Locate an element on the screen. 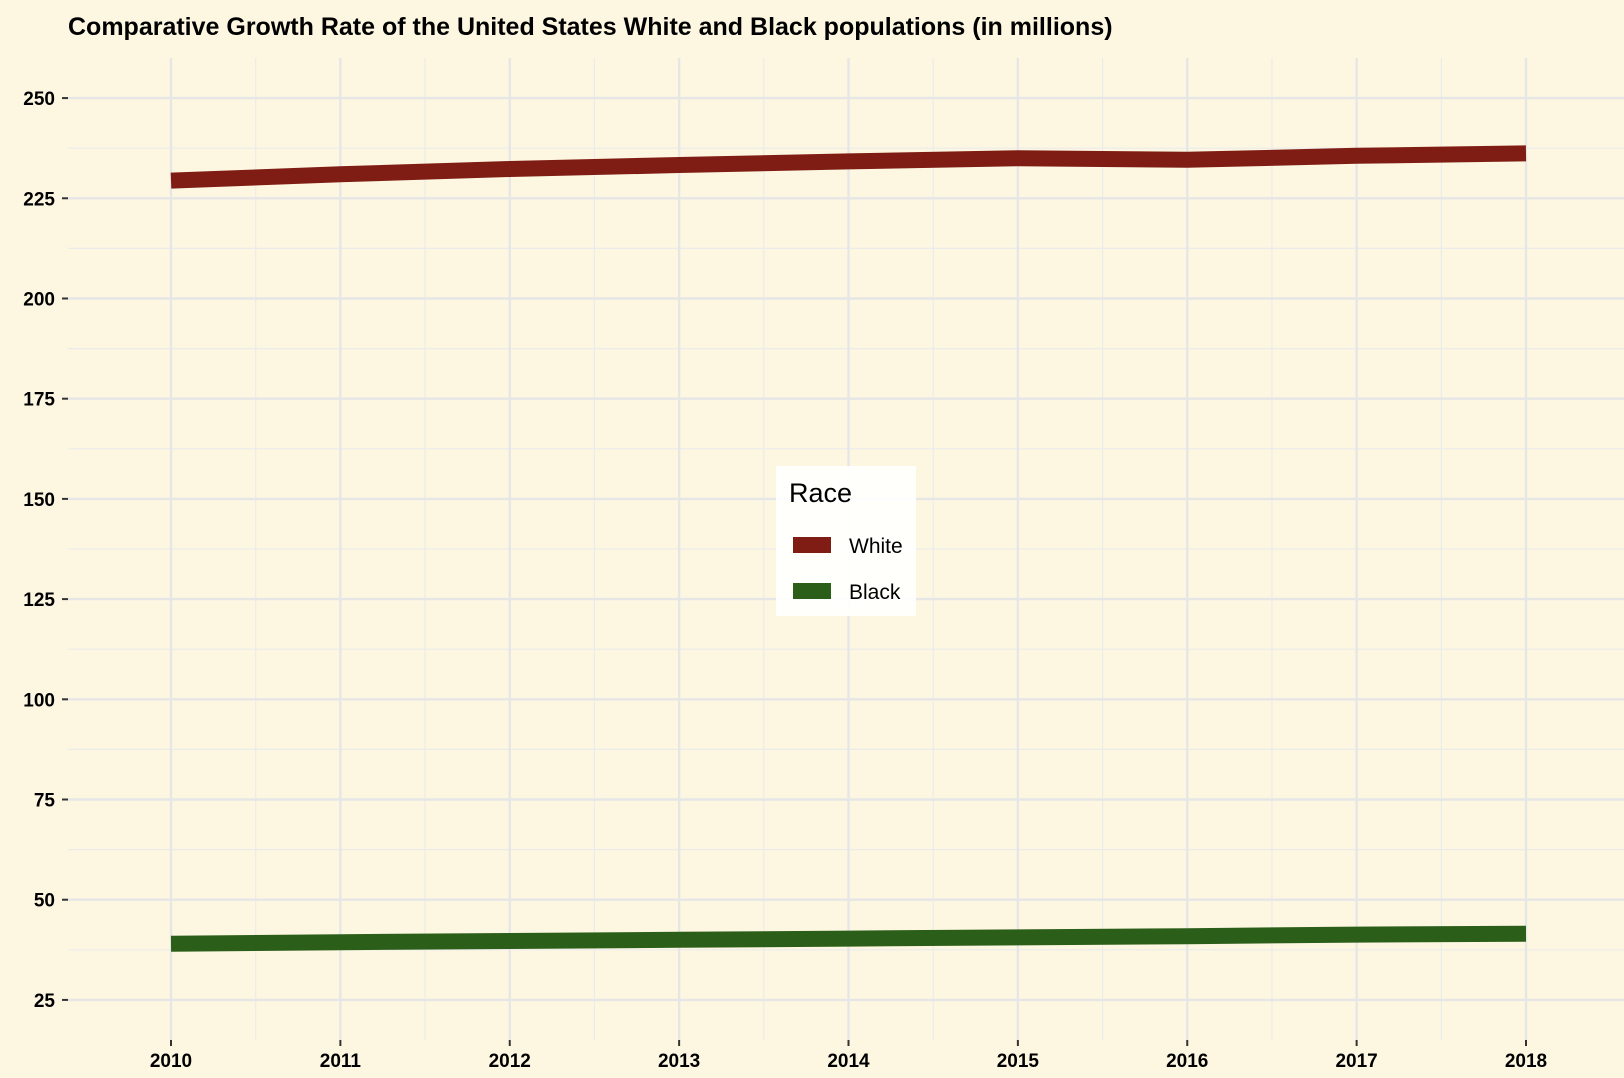 This screenshot has width=1624, height=1078. legend-items: White Black is located at coordinates (848, 569).